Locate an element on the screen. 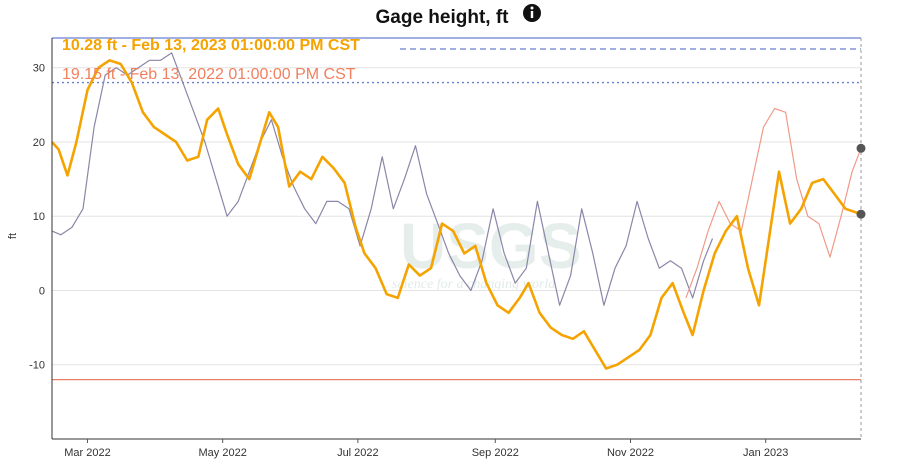 The height and width of the screenshot is (467, 909). usgs-watermark-tagline: science for a changing world is located at coordinates (474, 284).